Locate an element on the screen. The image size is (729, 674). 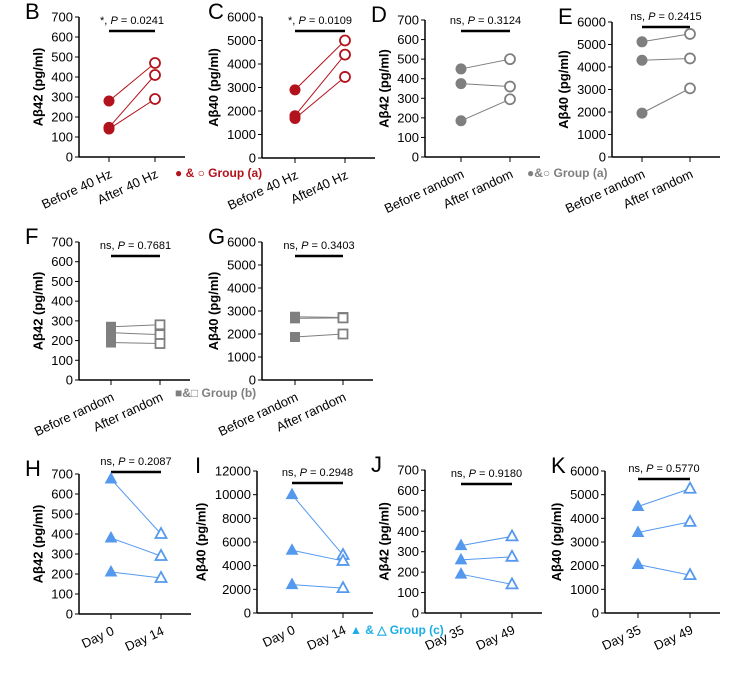
panel-label: D is located at coordinates (379, 14).